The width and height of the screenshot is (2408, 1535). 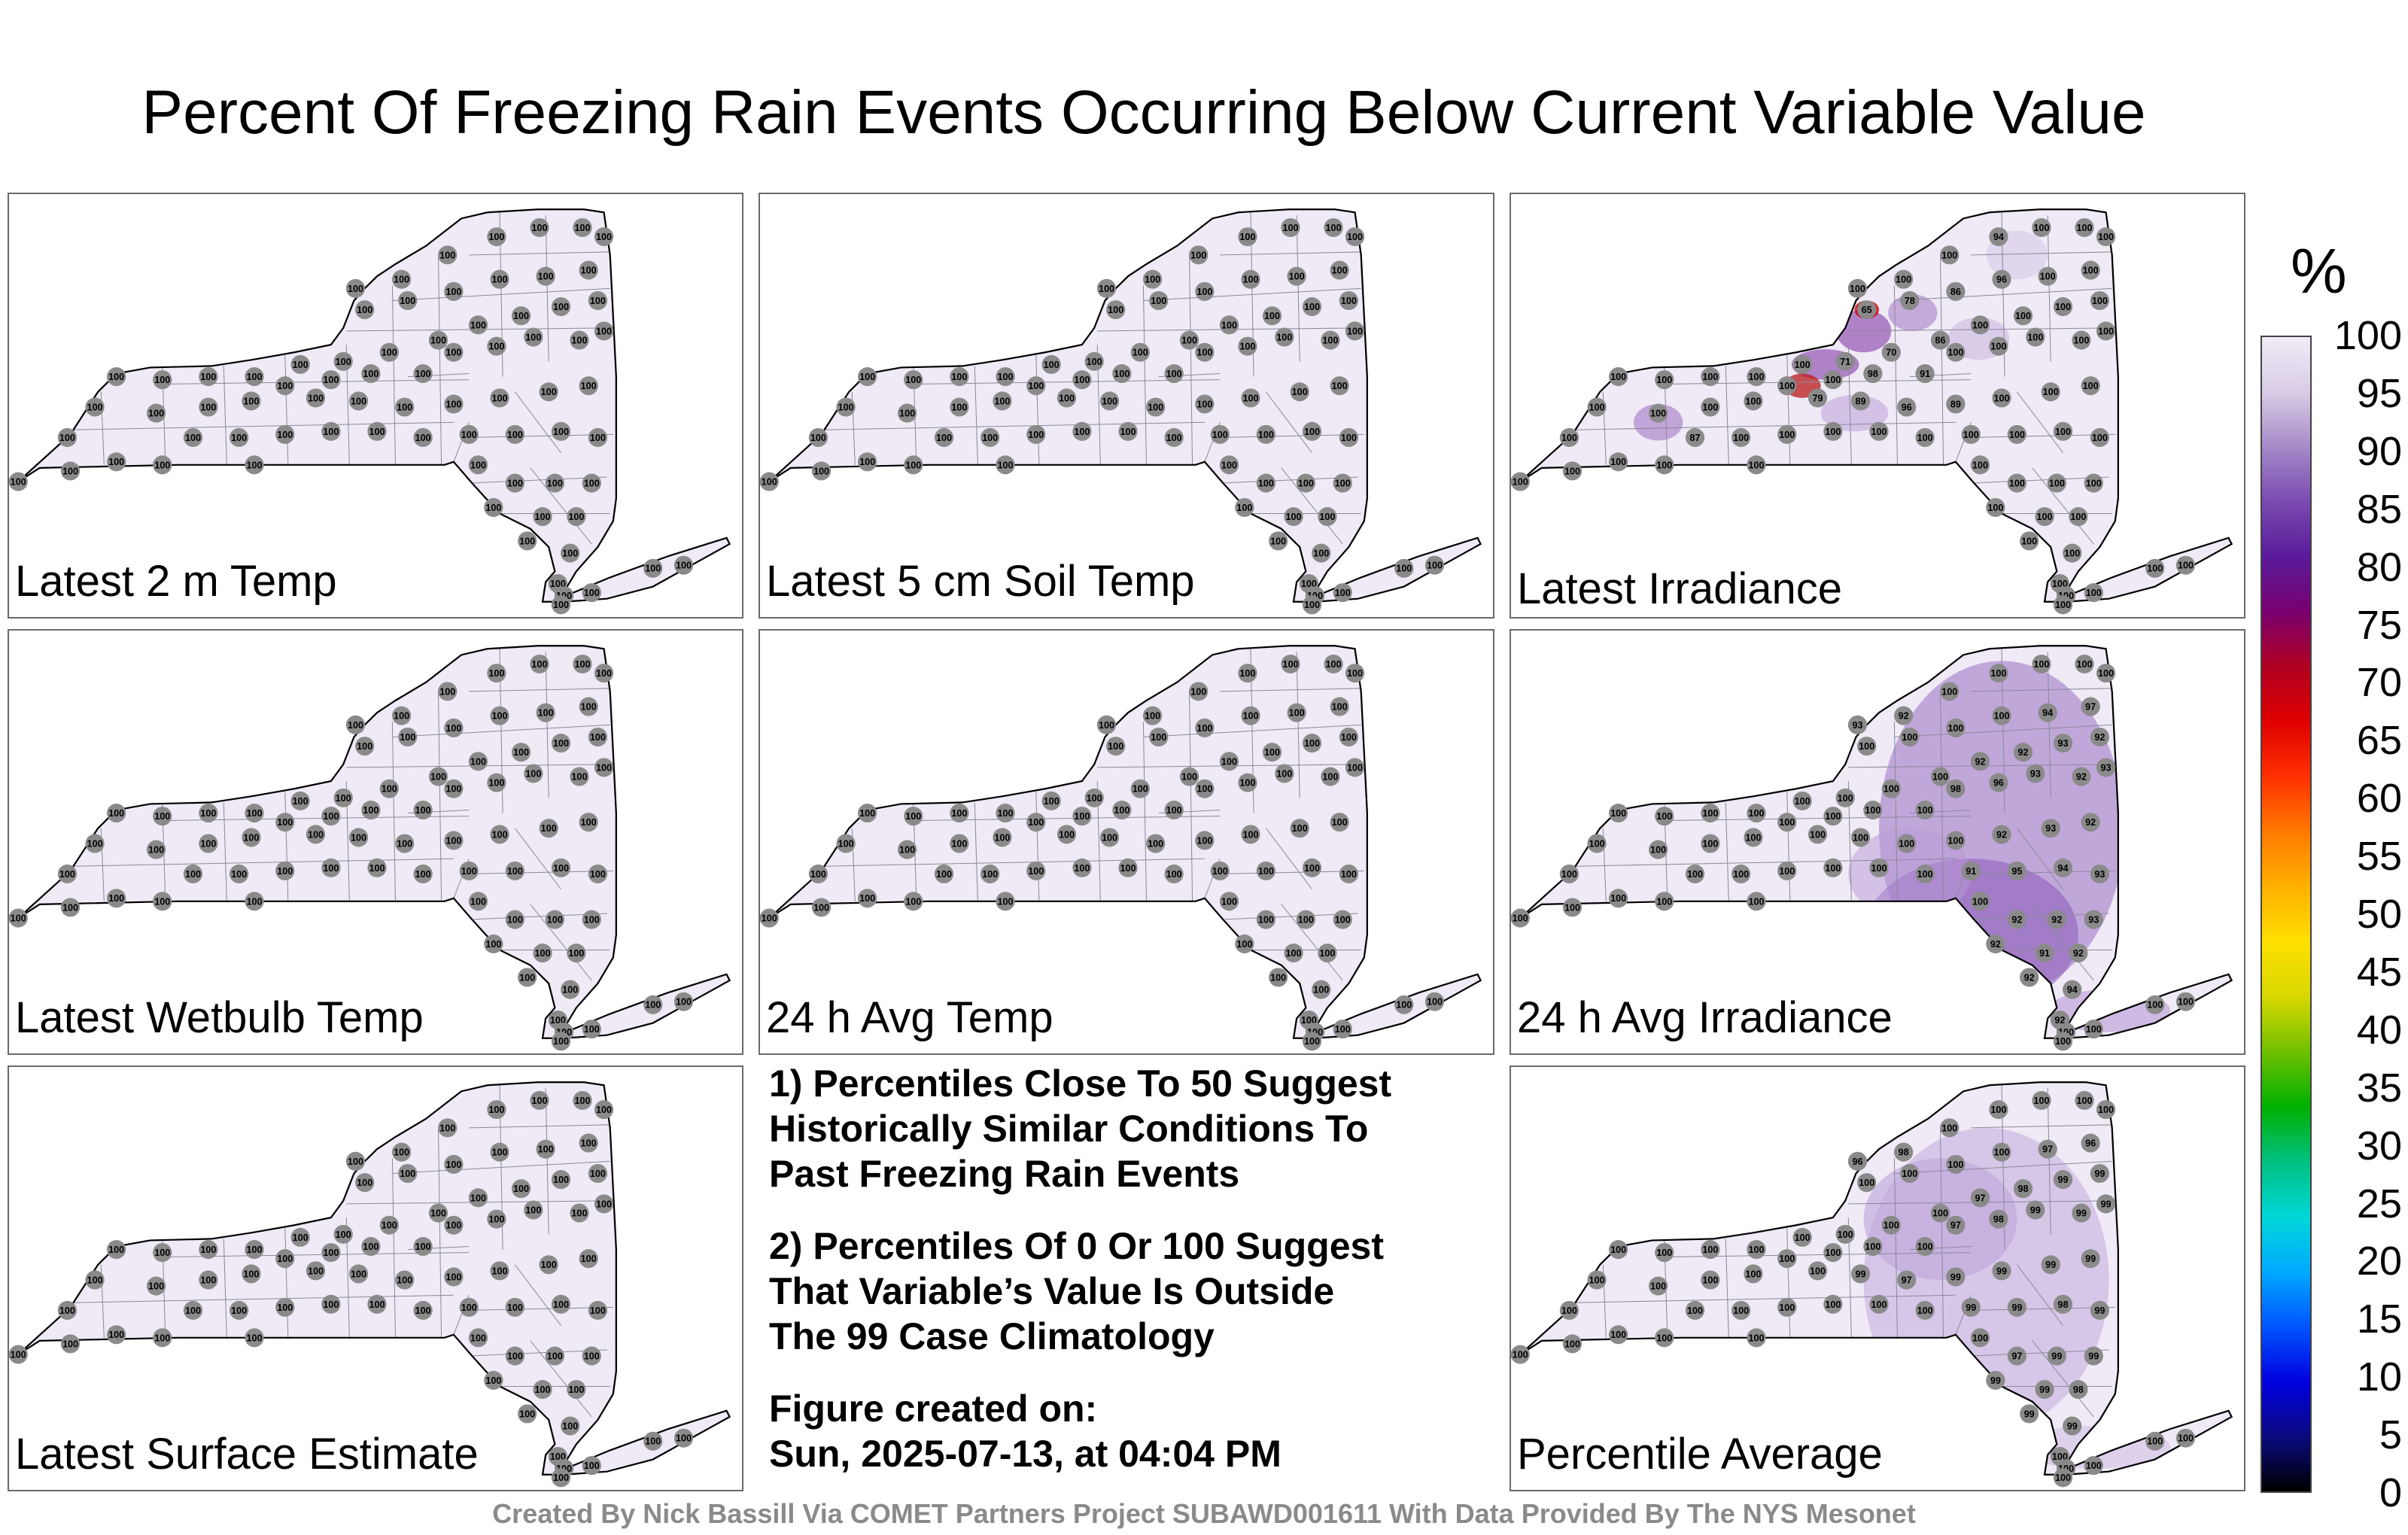 I want to click on station-marker: 94, so click(x=2072, y=989).